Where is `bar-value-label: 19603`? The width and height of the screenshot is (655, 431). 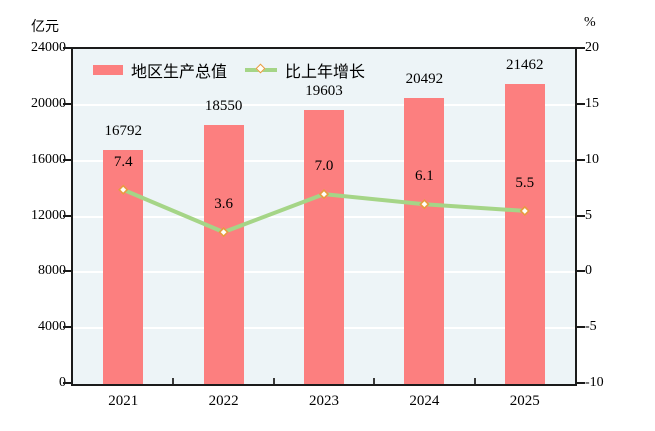
bar-value-label: 19603 is located at coordinates (324, 91).